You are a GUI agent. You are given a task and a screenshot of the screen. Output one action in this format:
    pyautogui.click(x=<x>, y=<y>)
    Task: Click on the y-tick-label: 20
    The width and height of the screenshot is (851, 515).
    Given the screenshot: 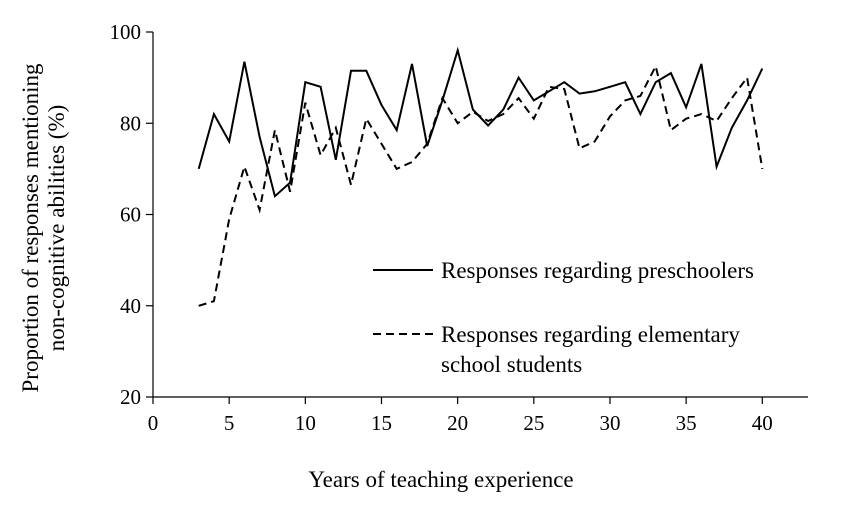 What is the action you would take?
    pyautogui.click(x=130, y=397)
    